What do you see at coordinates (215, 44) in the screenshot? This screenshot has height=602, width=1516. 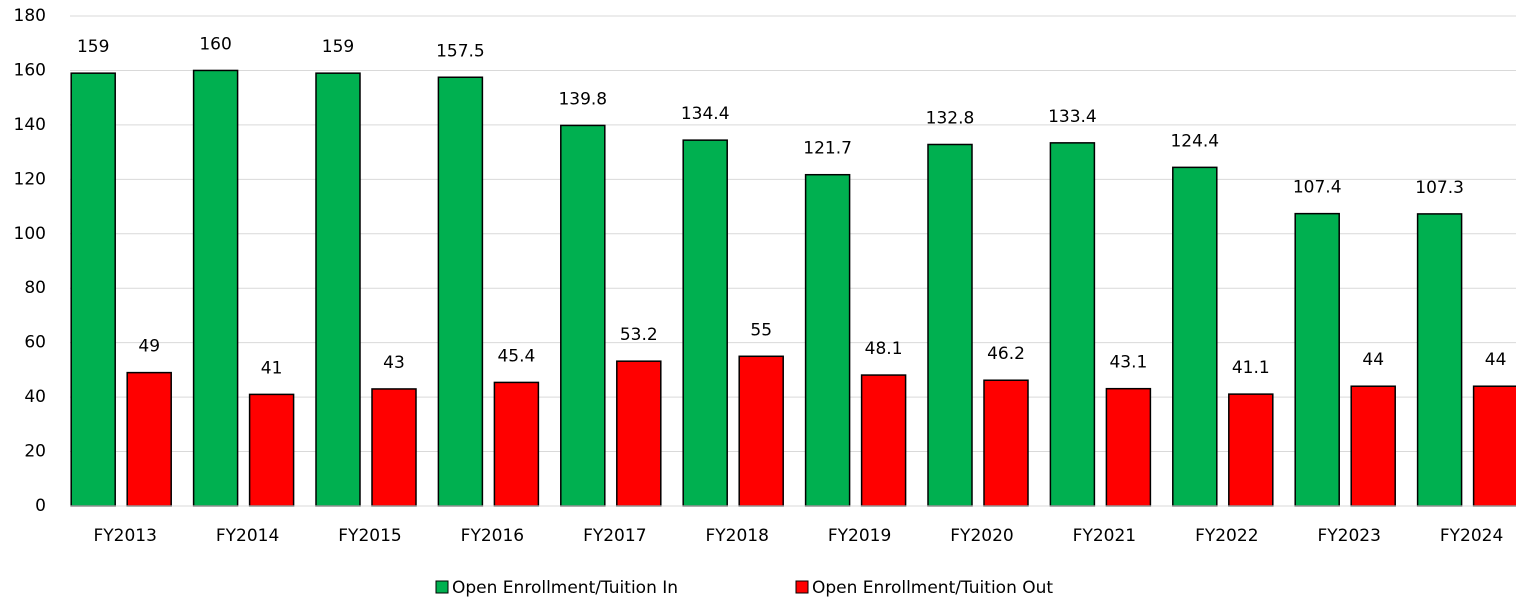 I see `data-label: 160` at bounding box center [215, 44].